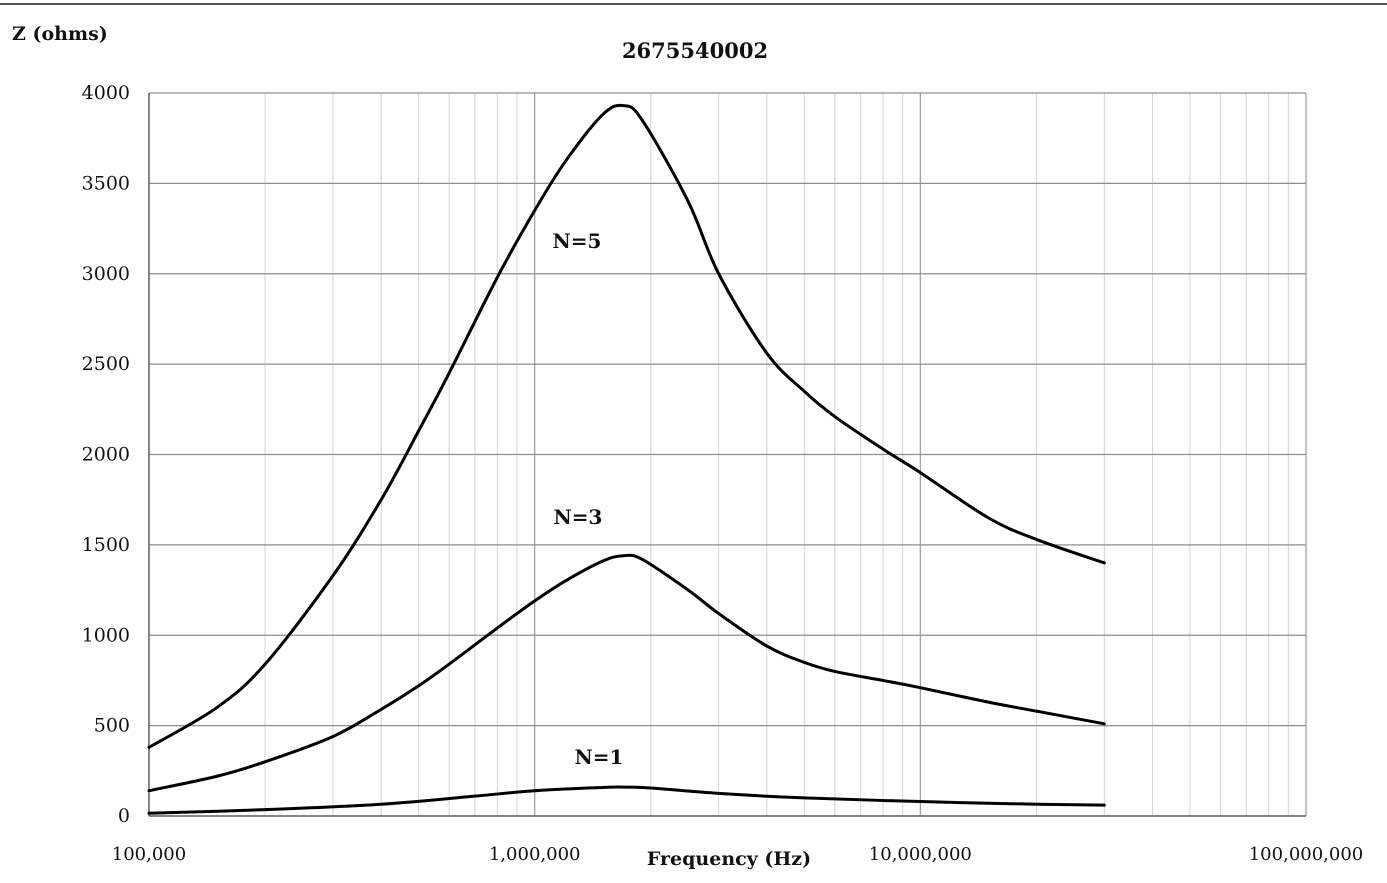 Image resolution: width=1387 pixels, height=883 pixels. I want to click on series-label-n-5: N=5, so click(577, 241).